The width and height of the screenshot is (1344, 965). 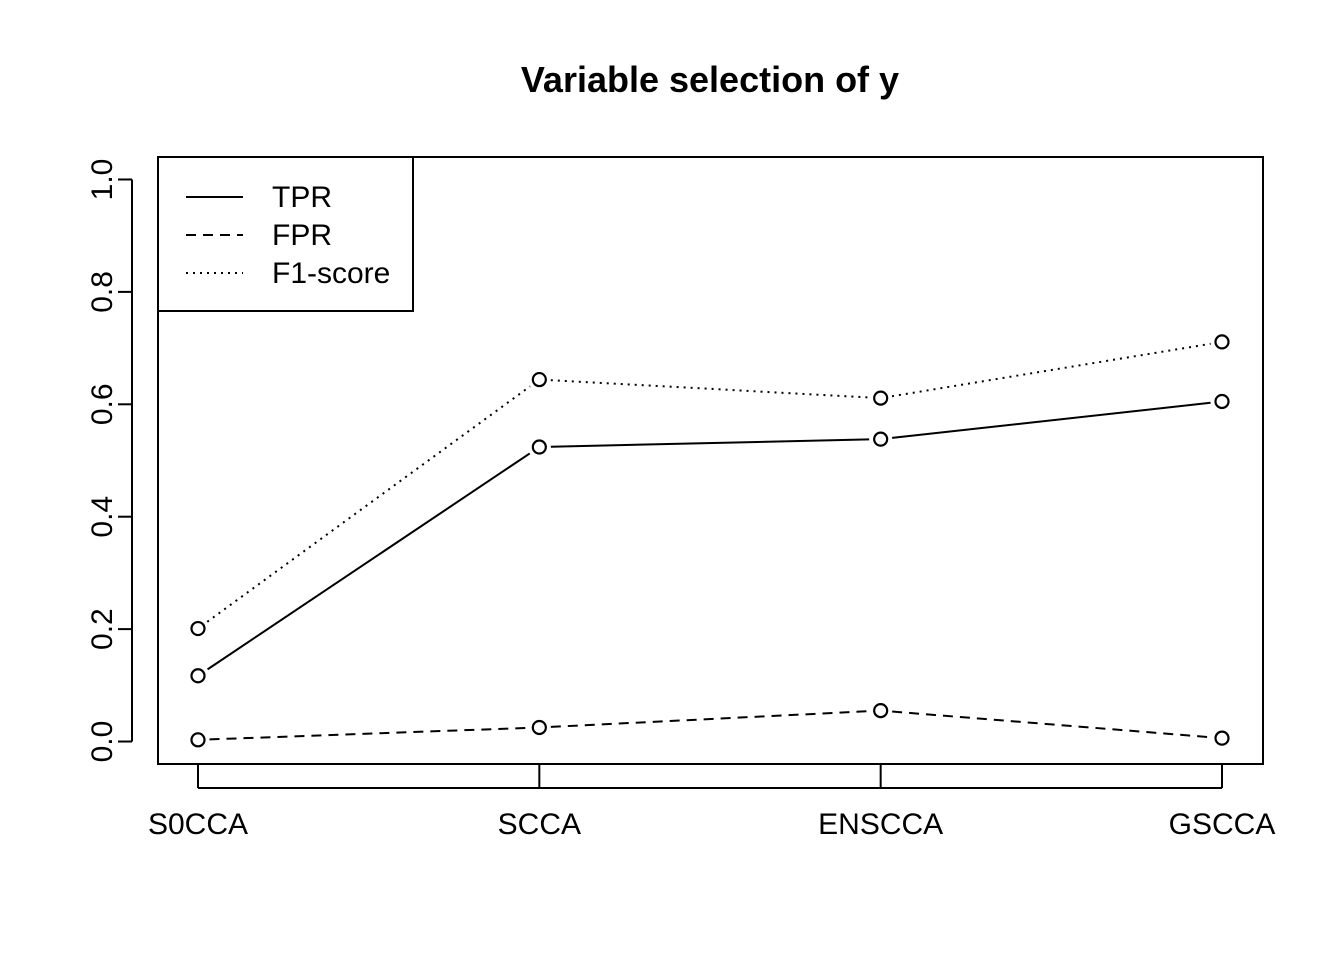 What do you see at coordinates (711, 802) in the screenshot?
I see `x-axis: S0CCA SCCA ENSCCA GSCCA` at bounding box center [711, 802].